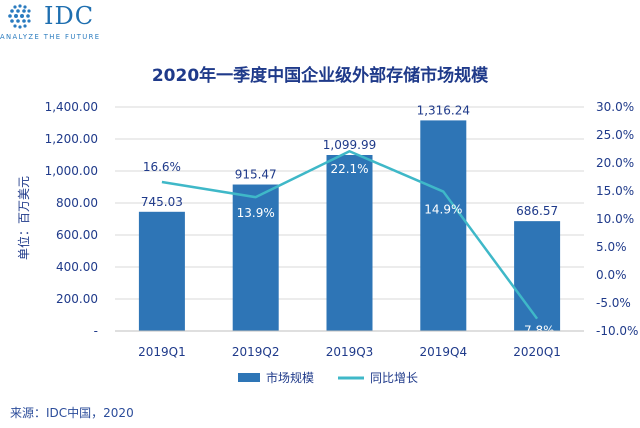 Image resolution: width=640 pixels, height=428 pixels. Describe the element at coordinates (615, 191) in the screenshot. I see `y-right-tick-label: 15.0%` at that location.